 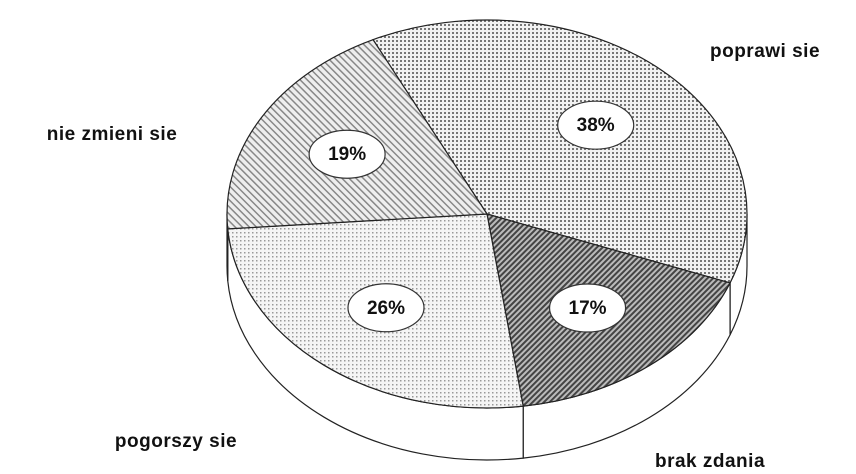 What do you see at coordinates (765, 51) in the screenshot?
I see `category-label: poprawi sie` at bounding box center [765, 51].